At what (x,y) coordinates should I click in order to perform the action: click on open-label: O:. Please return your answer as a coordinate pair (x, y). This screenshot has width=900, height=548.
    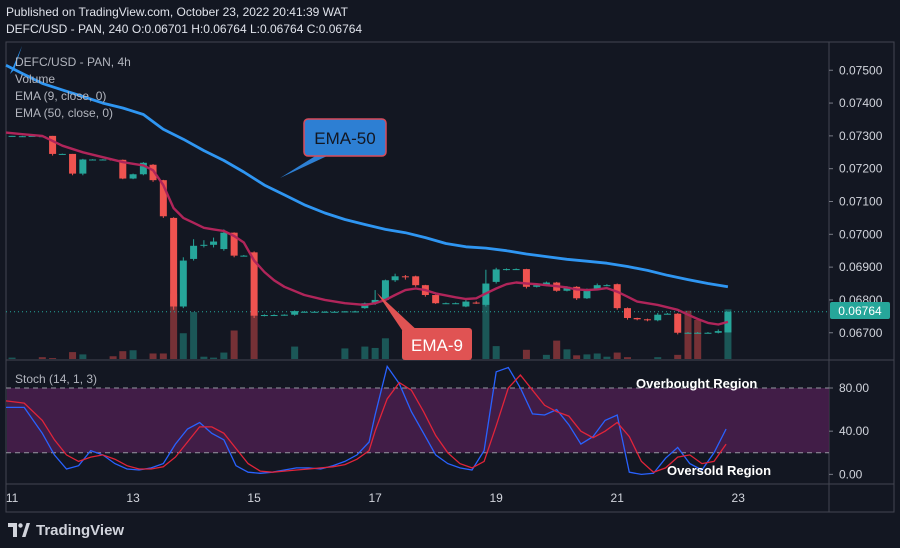
    Looking at the image, I should click on (138, 29).